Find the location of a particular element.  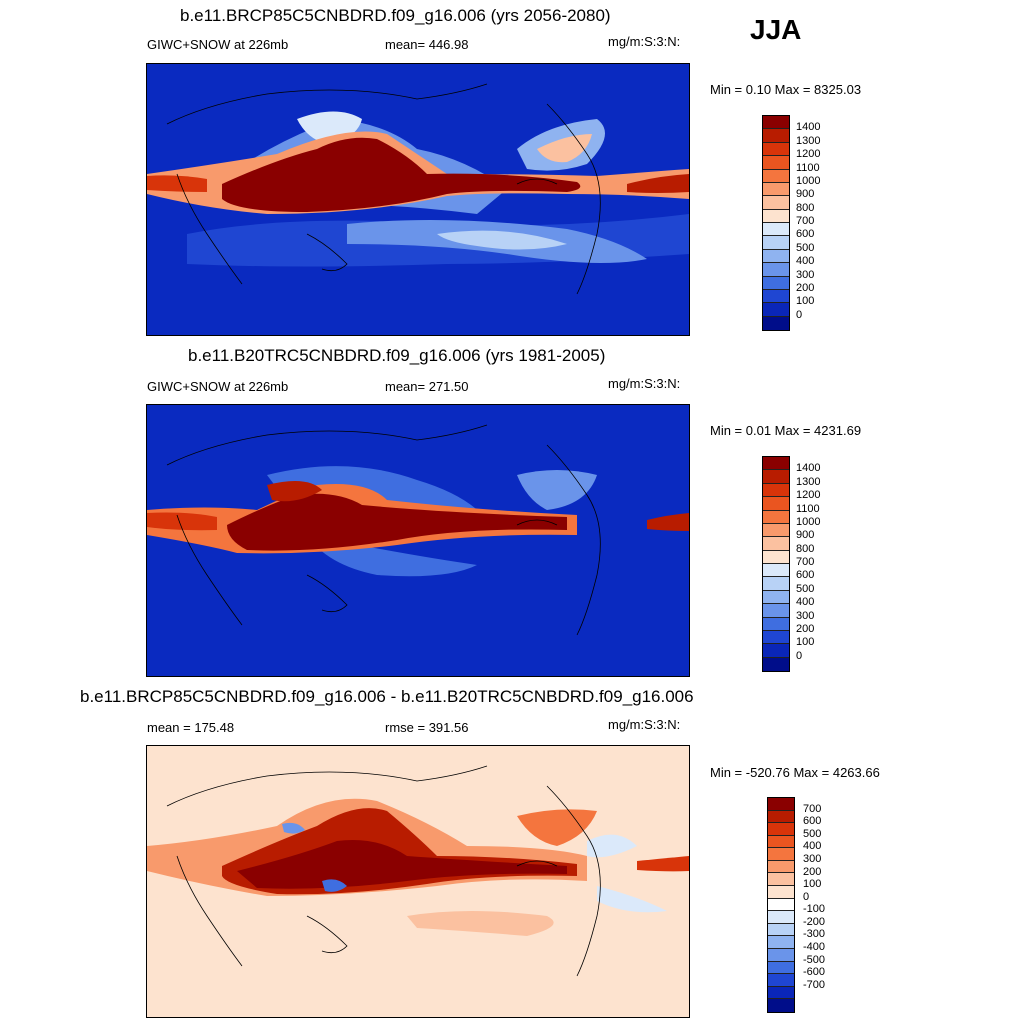

panel-3-units: mg/m:S:3:N: is located at coordinates (644, 724).